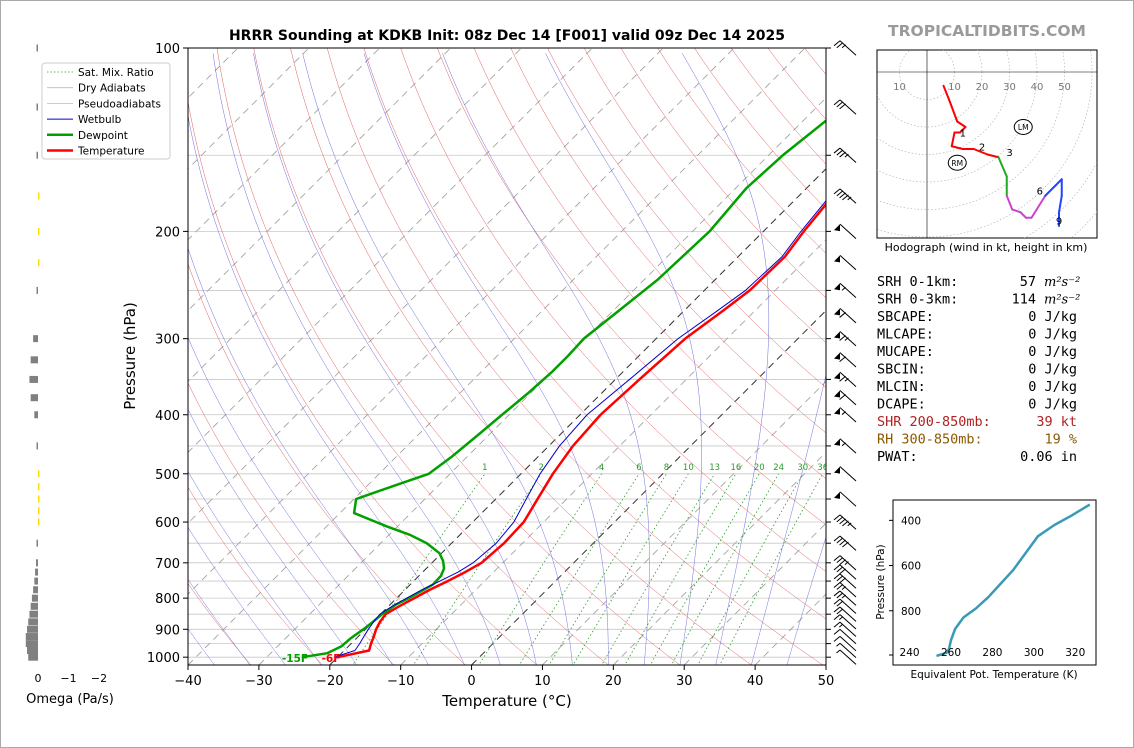 This screenshot has height=748, width=1134. I want to click on storm-motion-marker, so click(957, 162).